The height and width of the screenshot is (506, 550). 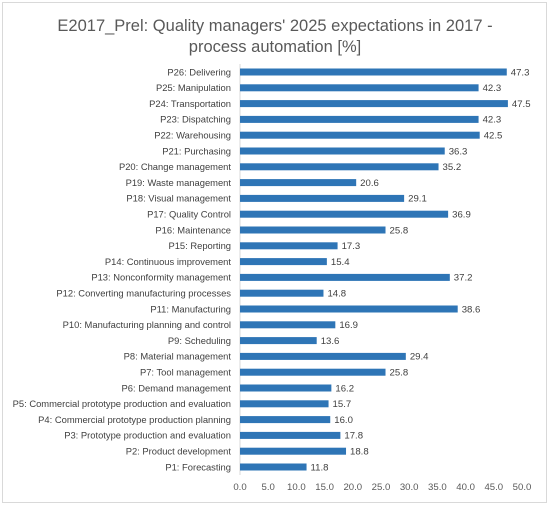 I want to click on category-label: P26: Delivering, so click(x=199, y=71).